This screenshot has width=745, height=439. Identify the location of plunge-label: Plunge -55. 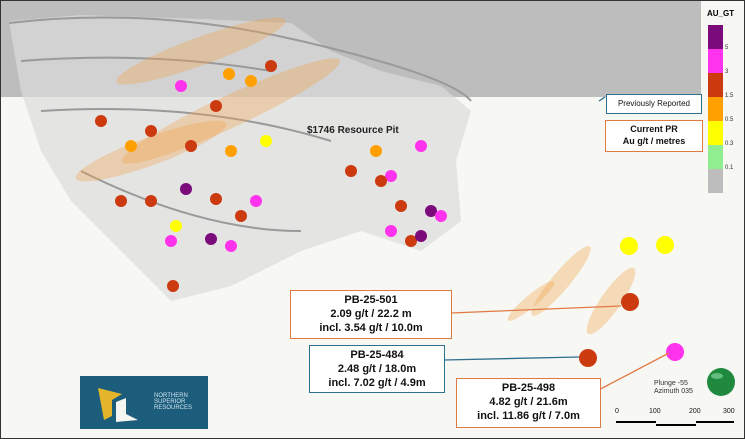
(671, 383).